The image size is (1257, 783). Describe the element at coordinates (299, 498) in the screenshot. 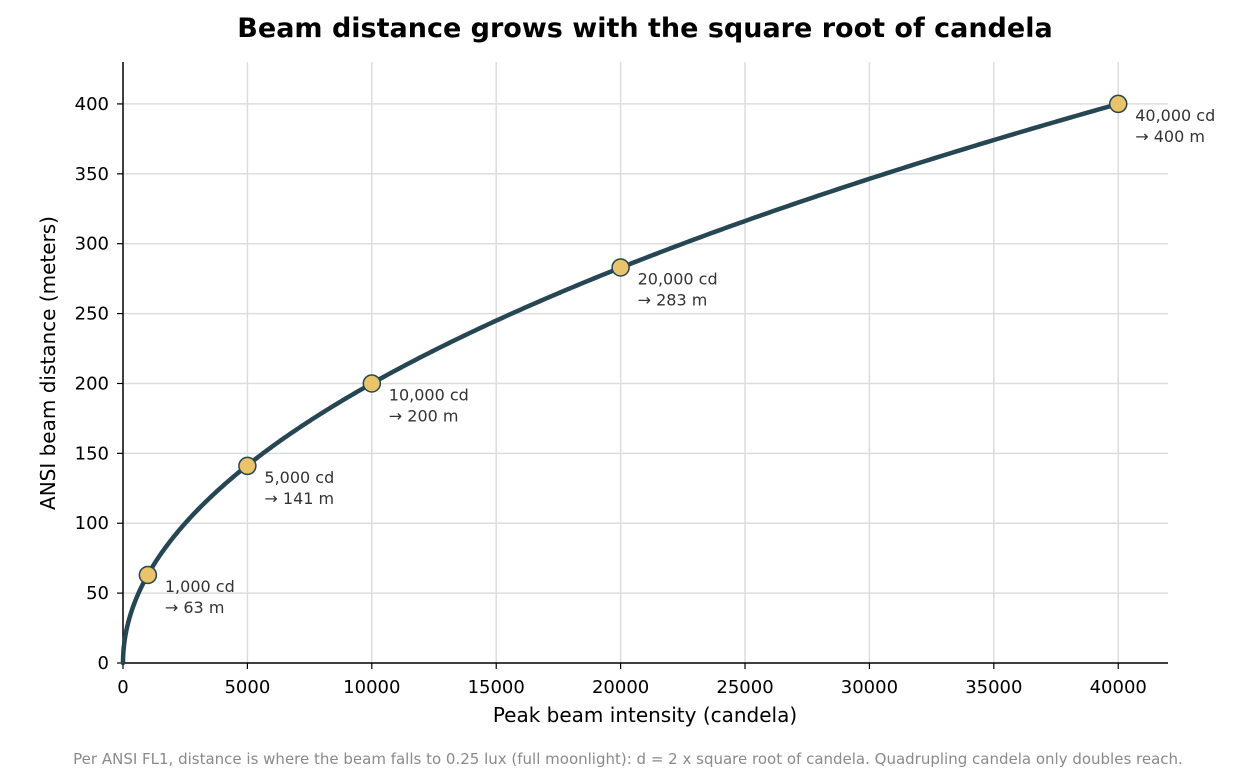

I see `point-label-distance: → 141 m` at that location.